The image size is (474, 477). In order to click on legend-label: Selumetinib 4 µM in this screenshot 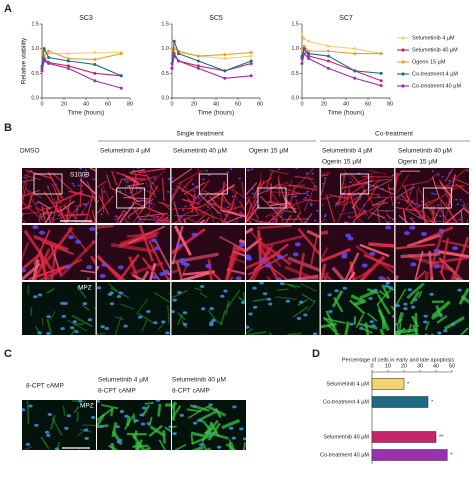, I will do `click(433, 38)`.